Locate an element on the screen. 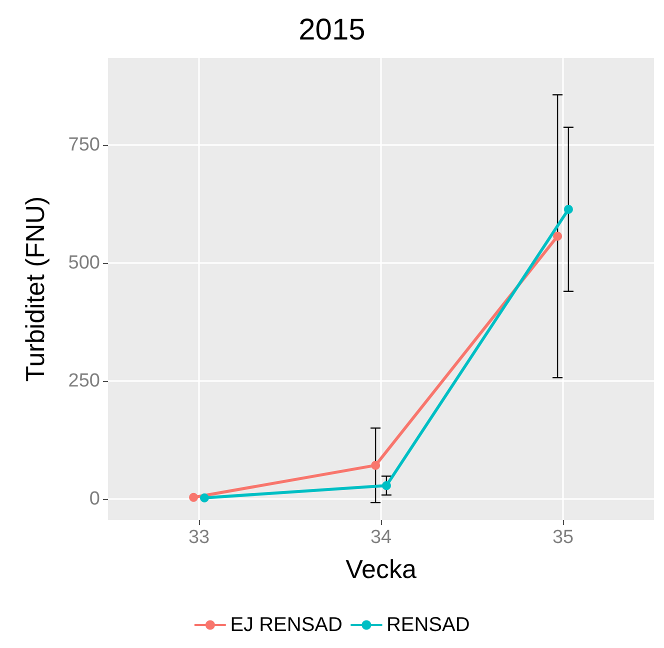 Image resolution: width=664 pixels, height=648 pixels. y-tick-label: 750 is located at coordinates (84, 145).